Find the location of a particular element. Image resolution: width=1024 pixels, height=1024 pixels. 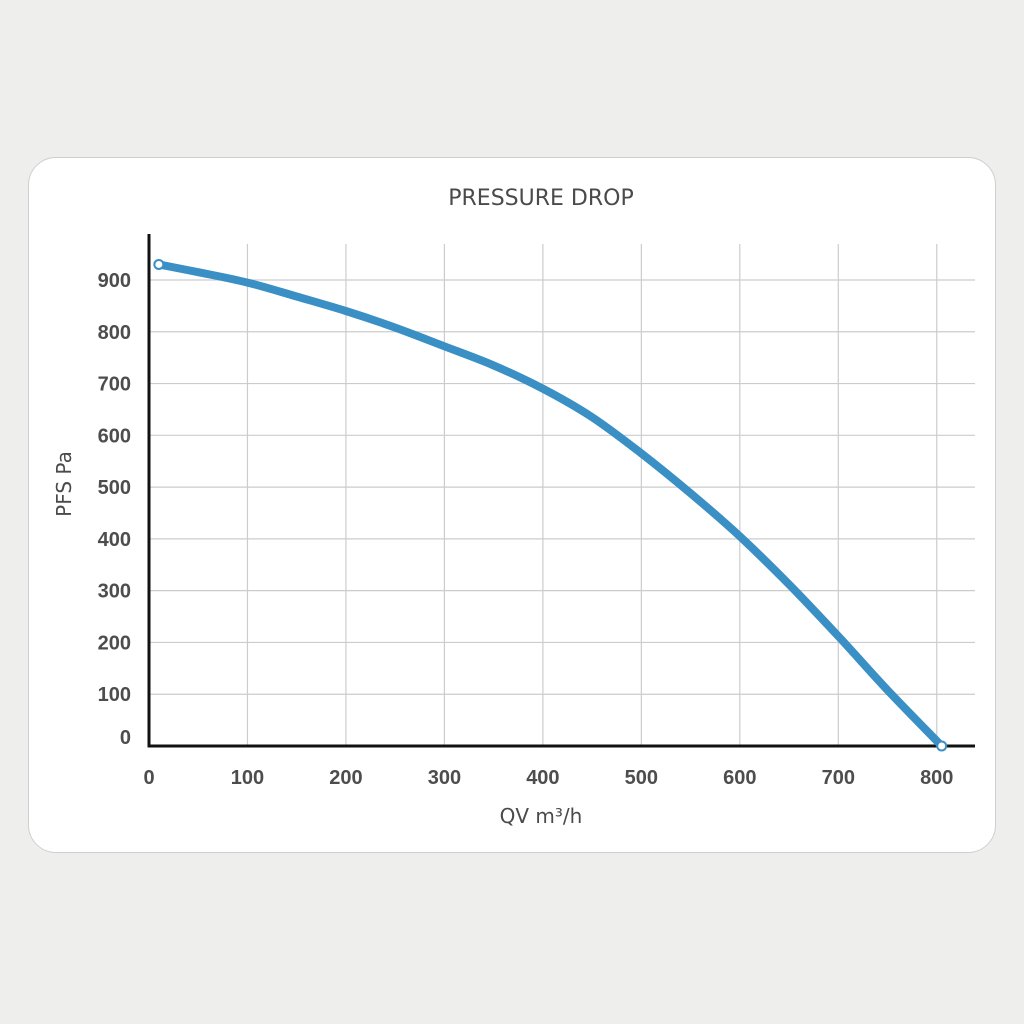

y-tick-label: 100 is located at coordinates (114, 695).